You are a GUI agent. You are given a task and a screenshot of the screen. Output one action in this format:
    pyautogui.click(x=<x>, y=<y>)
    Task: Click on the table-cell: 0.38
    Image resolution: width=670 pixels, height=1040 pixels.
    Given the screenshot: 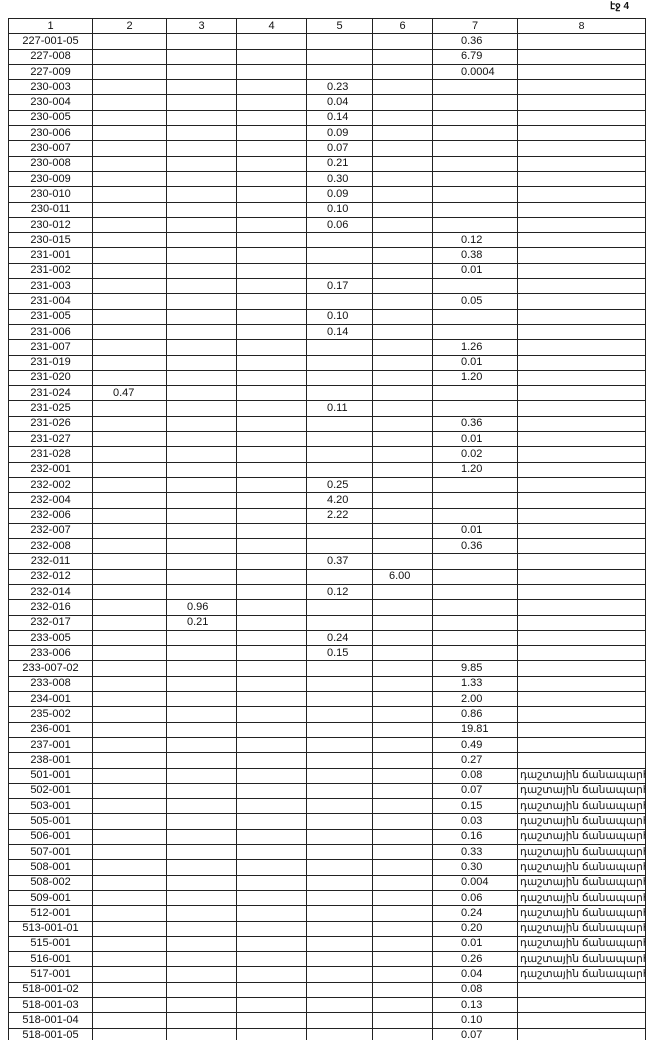 What is the action you would take?
    pyautogui.click(x=475, y=255)
    